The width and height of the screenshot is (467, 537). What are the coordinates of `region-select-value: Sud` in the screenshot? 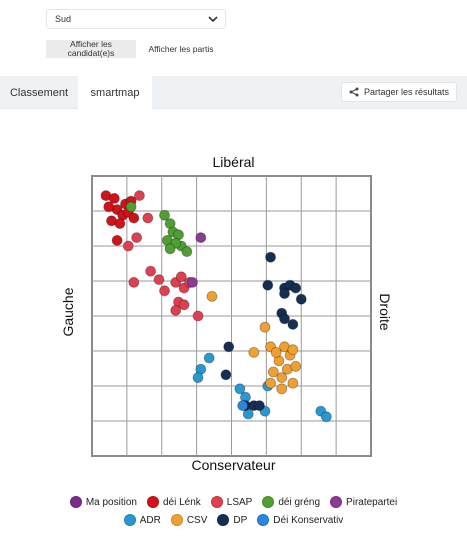 It's located at (63, 19).